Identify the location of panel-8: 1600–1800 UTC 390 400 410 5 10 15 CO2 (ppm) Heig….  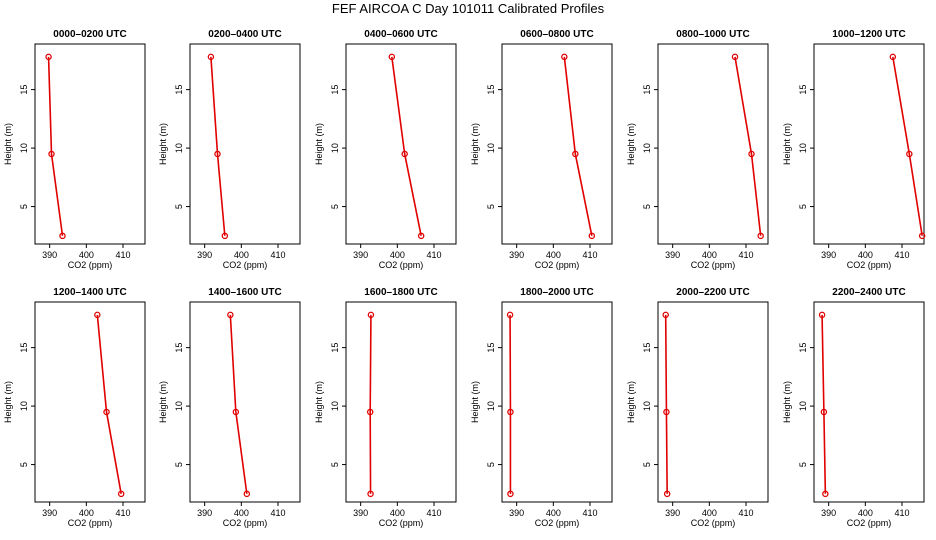
(385, 407).